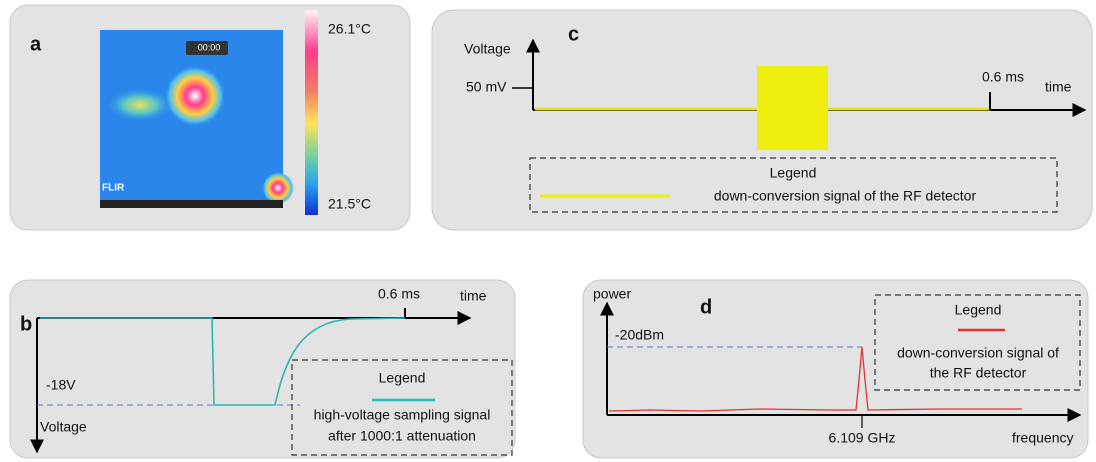  I want to click on overlay-time: 00:00, so click(209, 47).